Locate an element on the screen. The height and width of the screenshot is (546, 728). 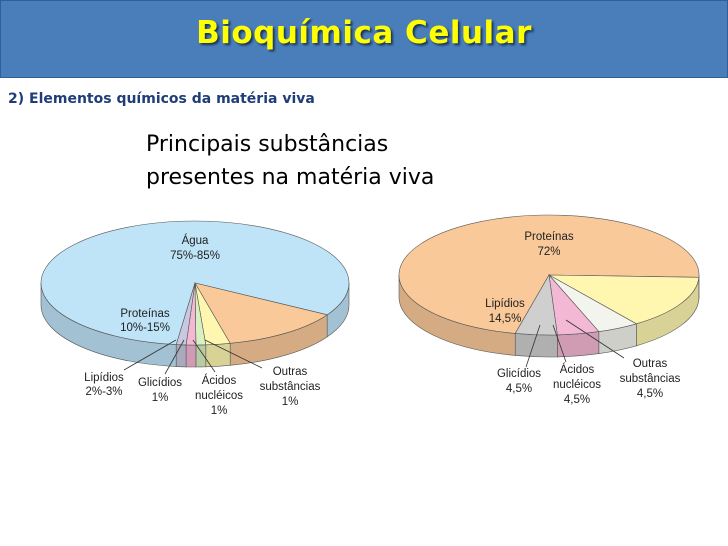
section-title: 2) Elementos químicos da matéria viva is located at coordinates (161, 99).